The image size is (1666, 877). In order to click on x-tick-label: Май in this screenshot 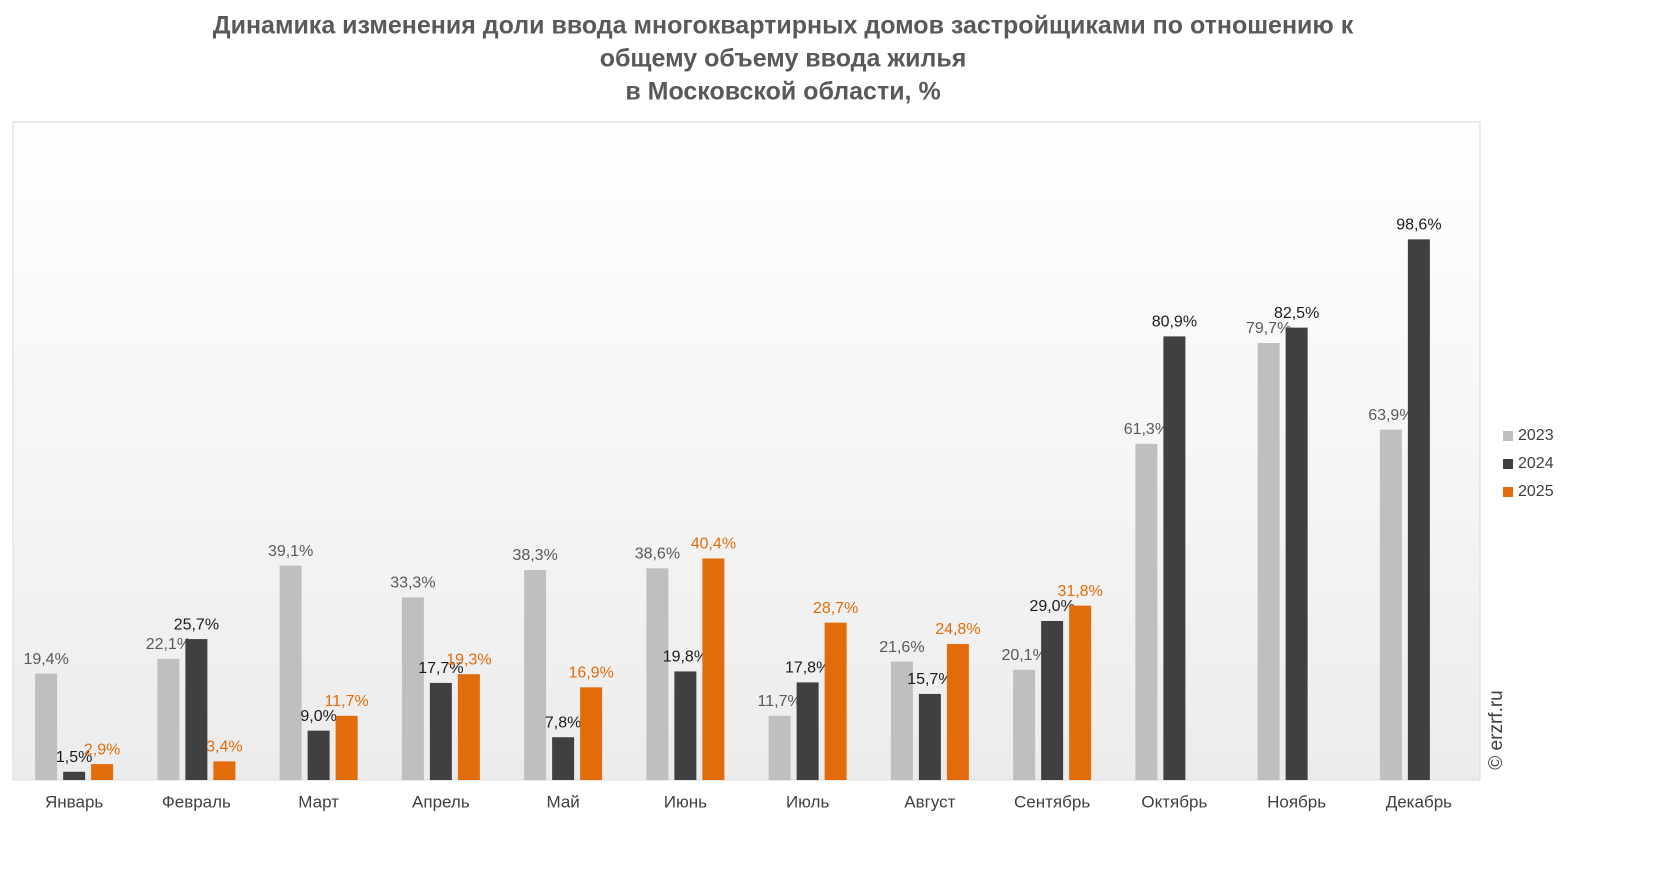, I will do `click(562, 801)`.